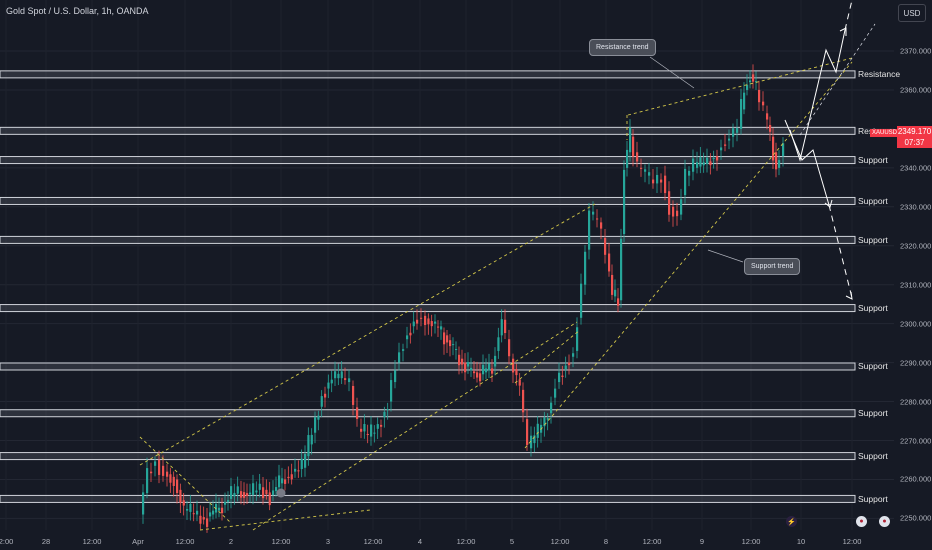  Describe the element at coordinates (46, 541) in the screenshot. I see `time-tick: 28` at that location.